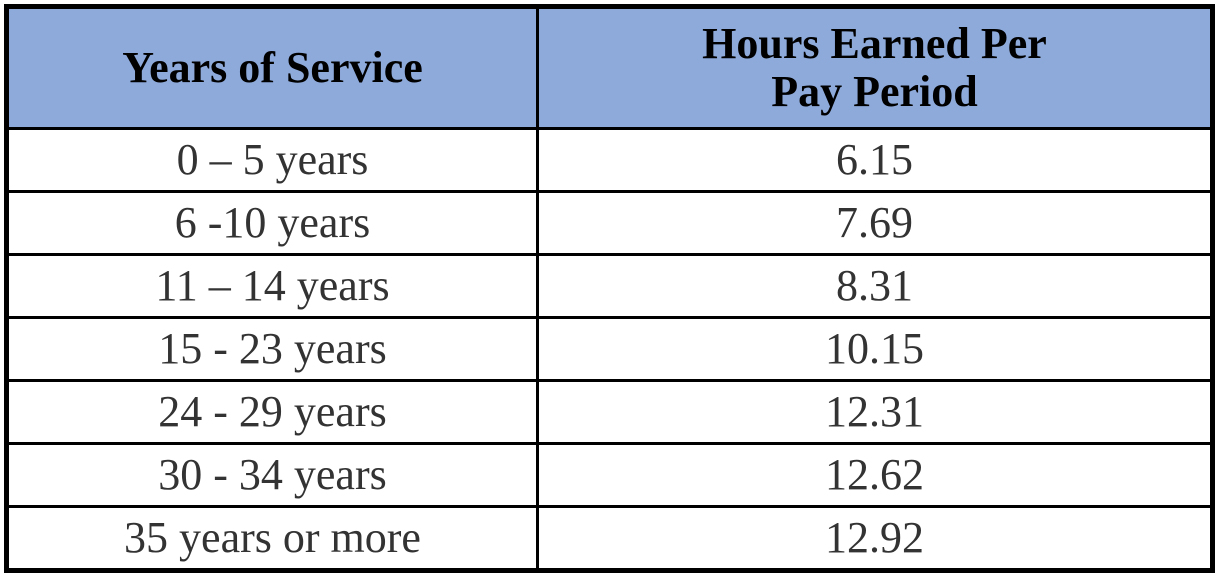  I want to click on years-cell: 0 – 5 years, so click(272, 160).